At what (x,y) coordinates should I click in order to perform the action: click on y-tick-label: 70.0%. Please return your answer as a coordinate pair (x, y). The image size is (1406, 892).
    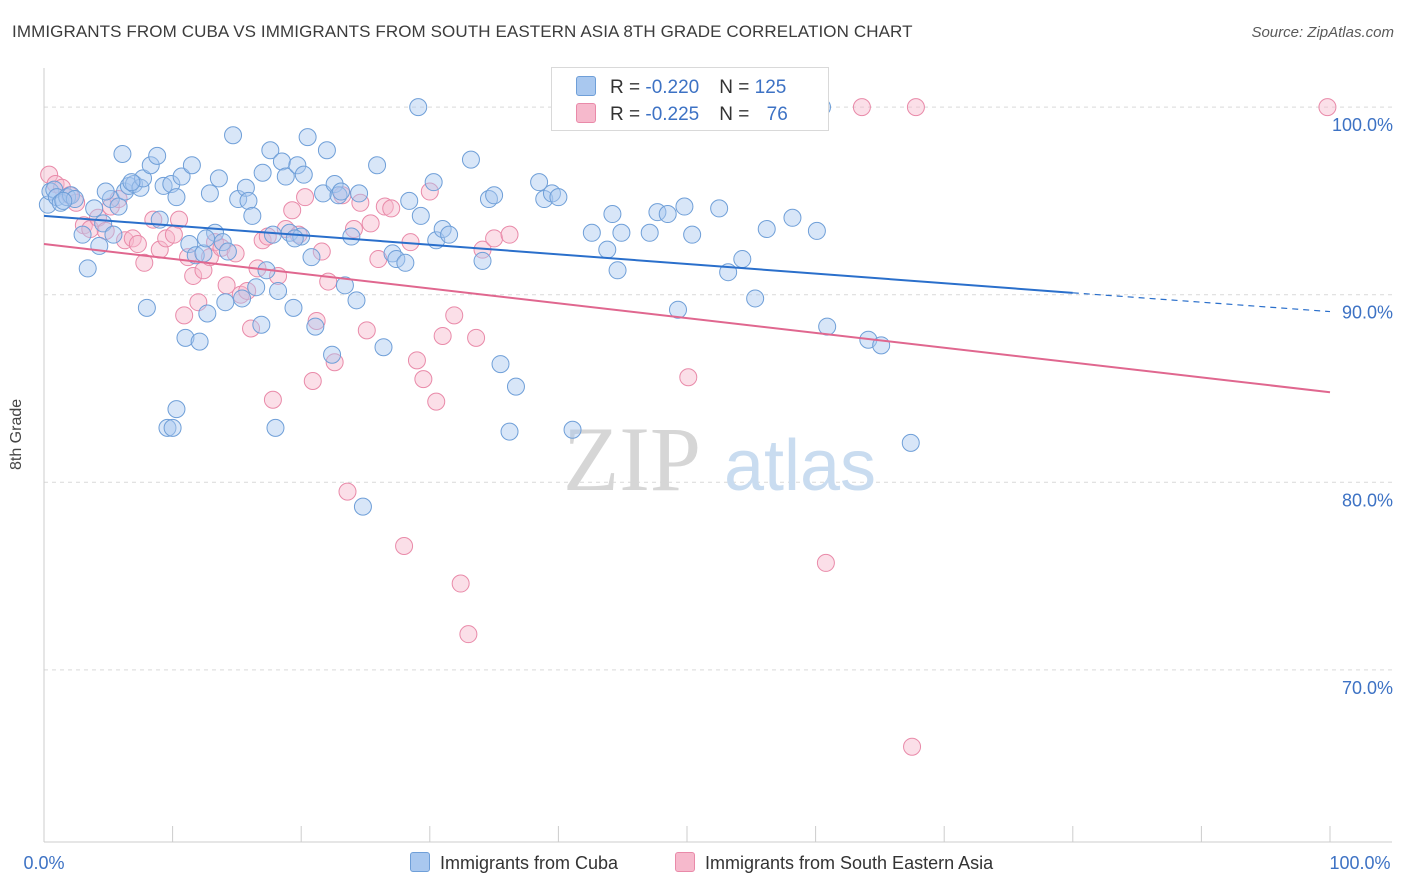
    Looking at the image, I should click on (1367, 688).